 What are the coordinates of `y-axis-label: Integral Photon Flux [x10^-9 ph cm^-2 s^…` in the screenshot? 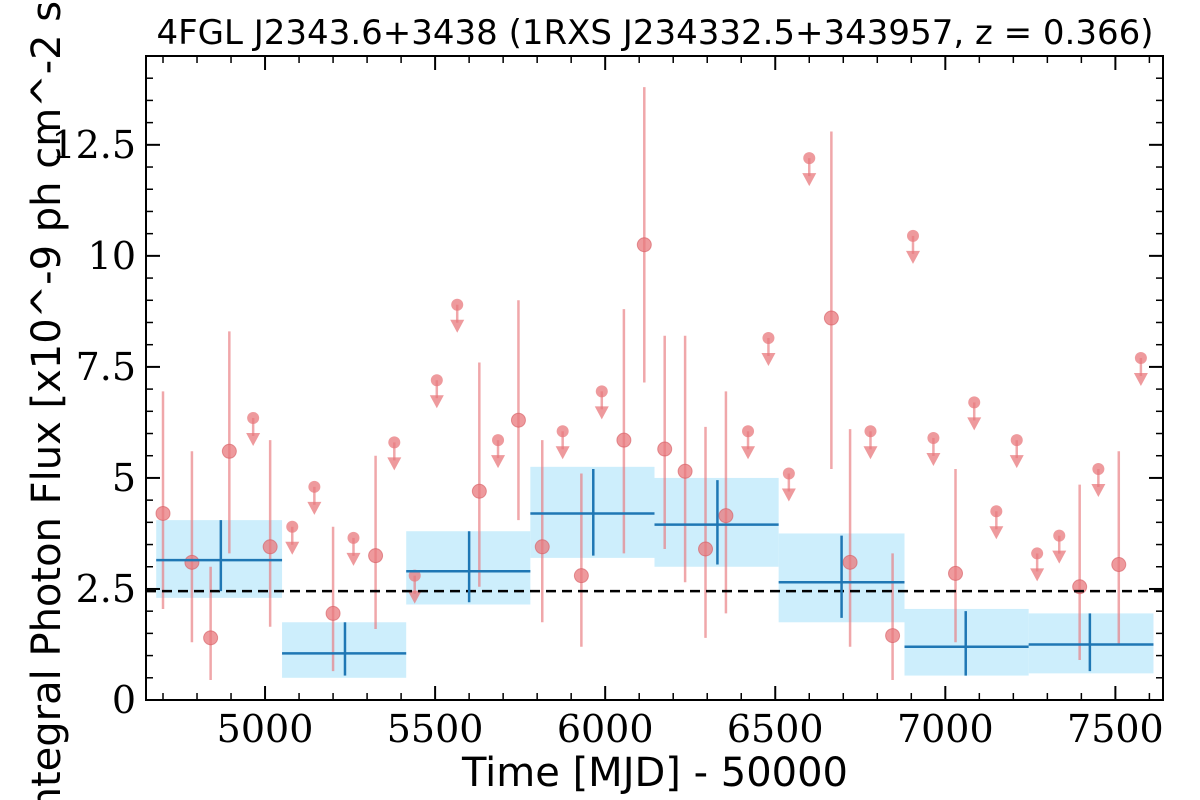 It's located at (47, 400).